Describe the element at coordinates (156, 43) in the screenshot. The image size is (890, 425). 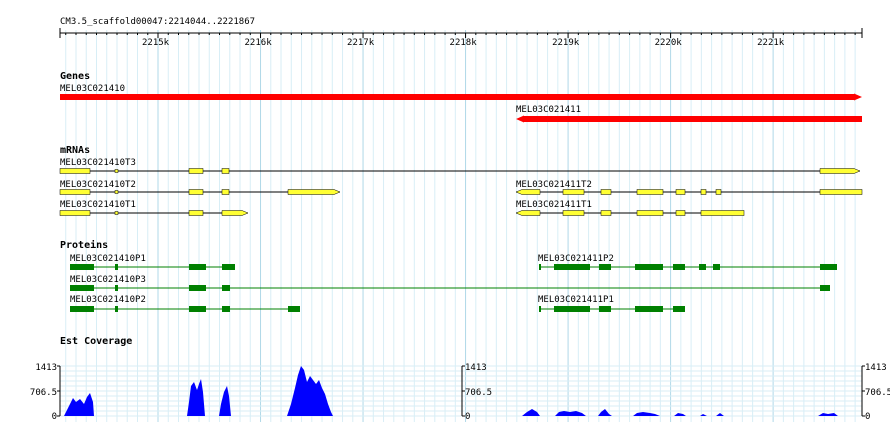
I see `ruler-tick-label: 2215k` at that location.